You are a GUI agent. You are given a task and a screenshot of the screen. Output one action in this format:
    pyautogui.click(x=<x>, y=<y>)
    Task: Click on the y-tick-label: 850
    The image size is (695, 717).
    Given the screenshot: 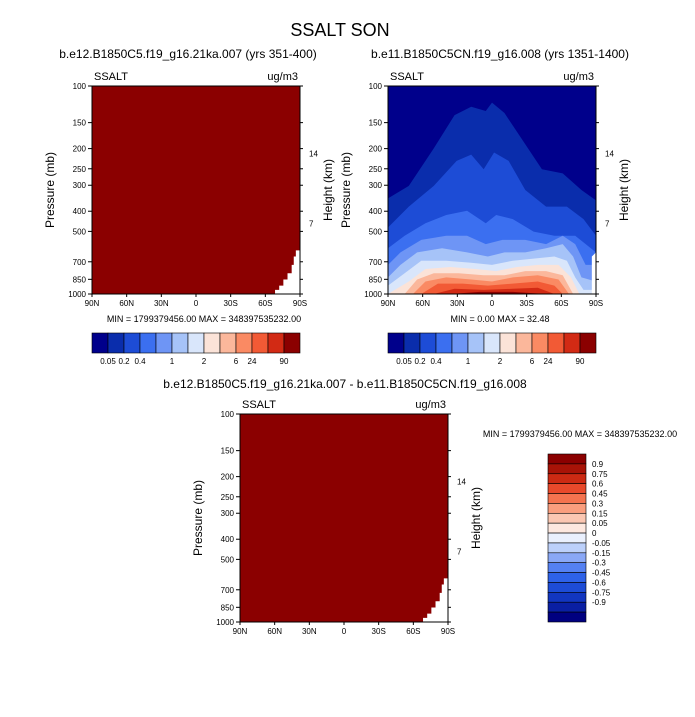 What is the action you would take?
    pyautogui.click(x=376, y=279)
    